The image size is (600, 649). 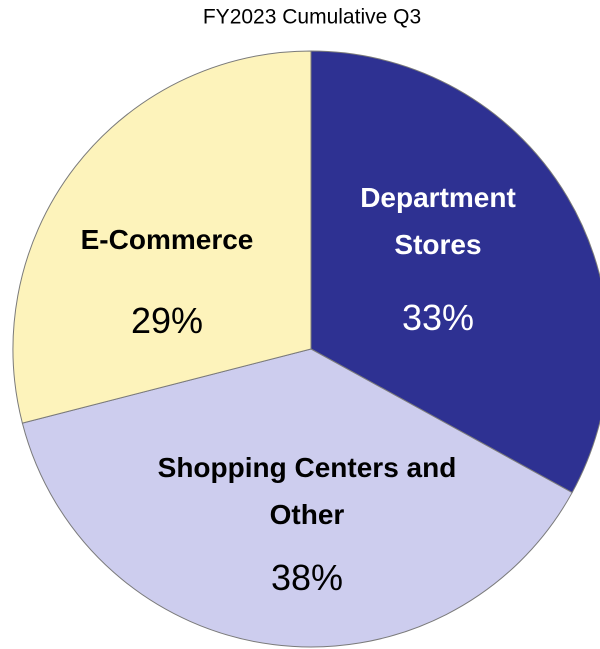 What do you see at coordinates (167, 320) in the screenshot?
I see `value-label: 29%` at bounding box center [167, 320].